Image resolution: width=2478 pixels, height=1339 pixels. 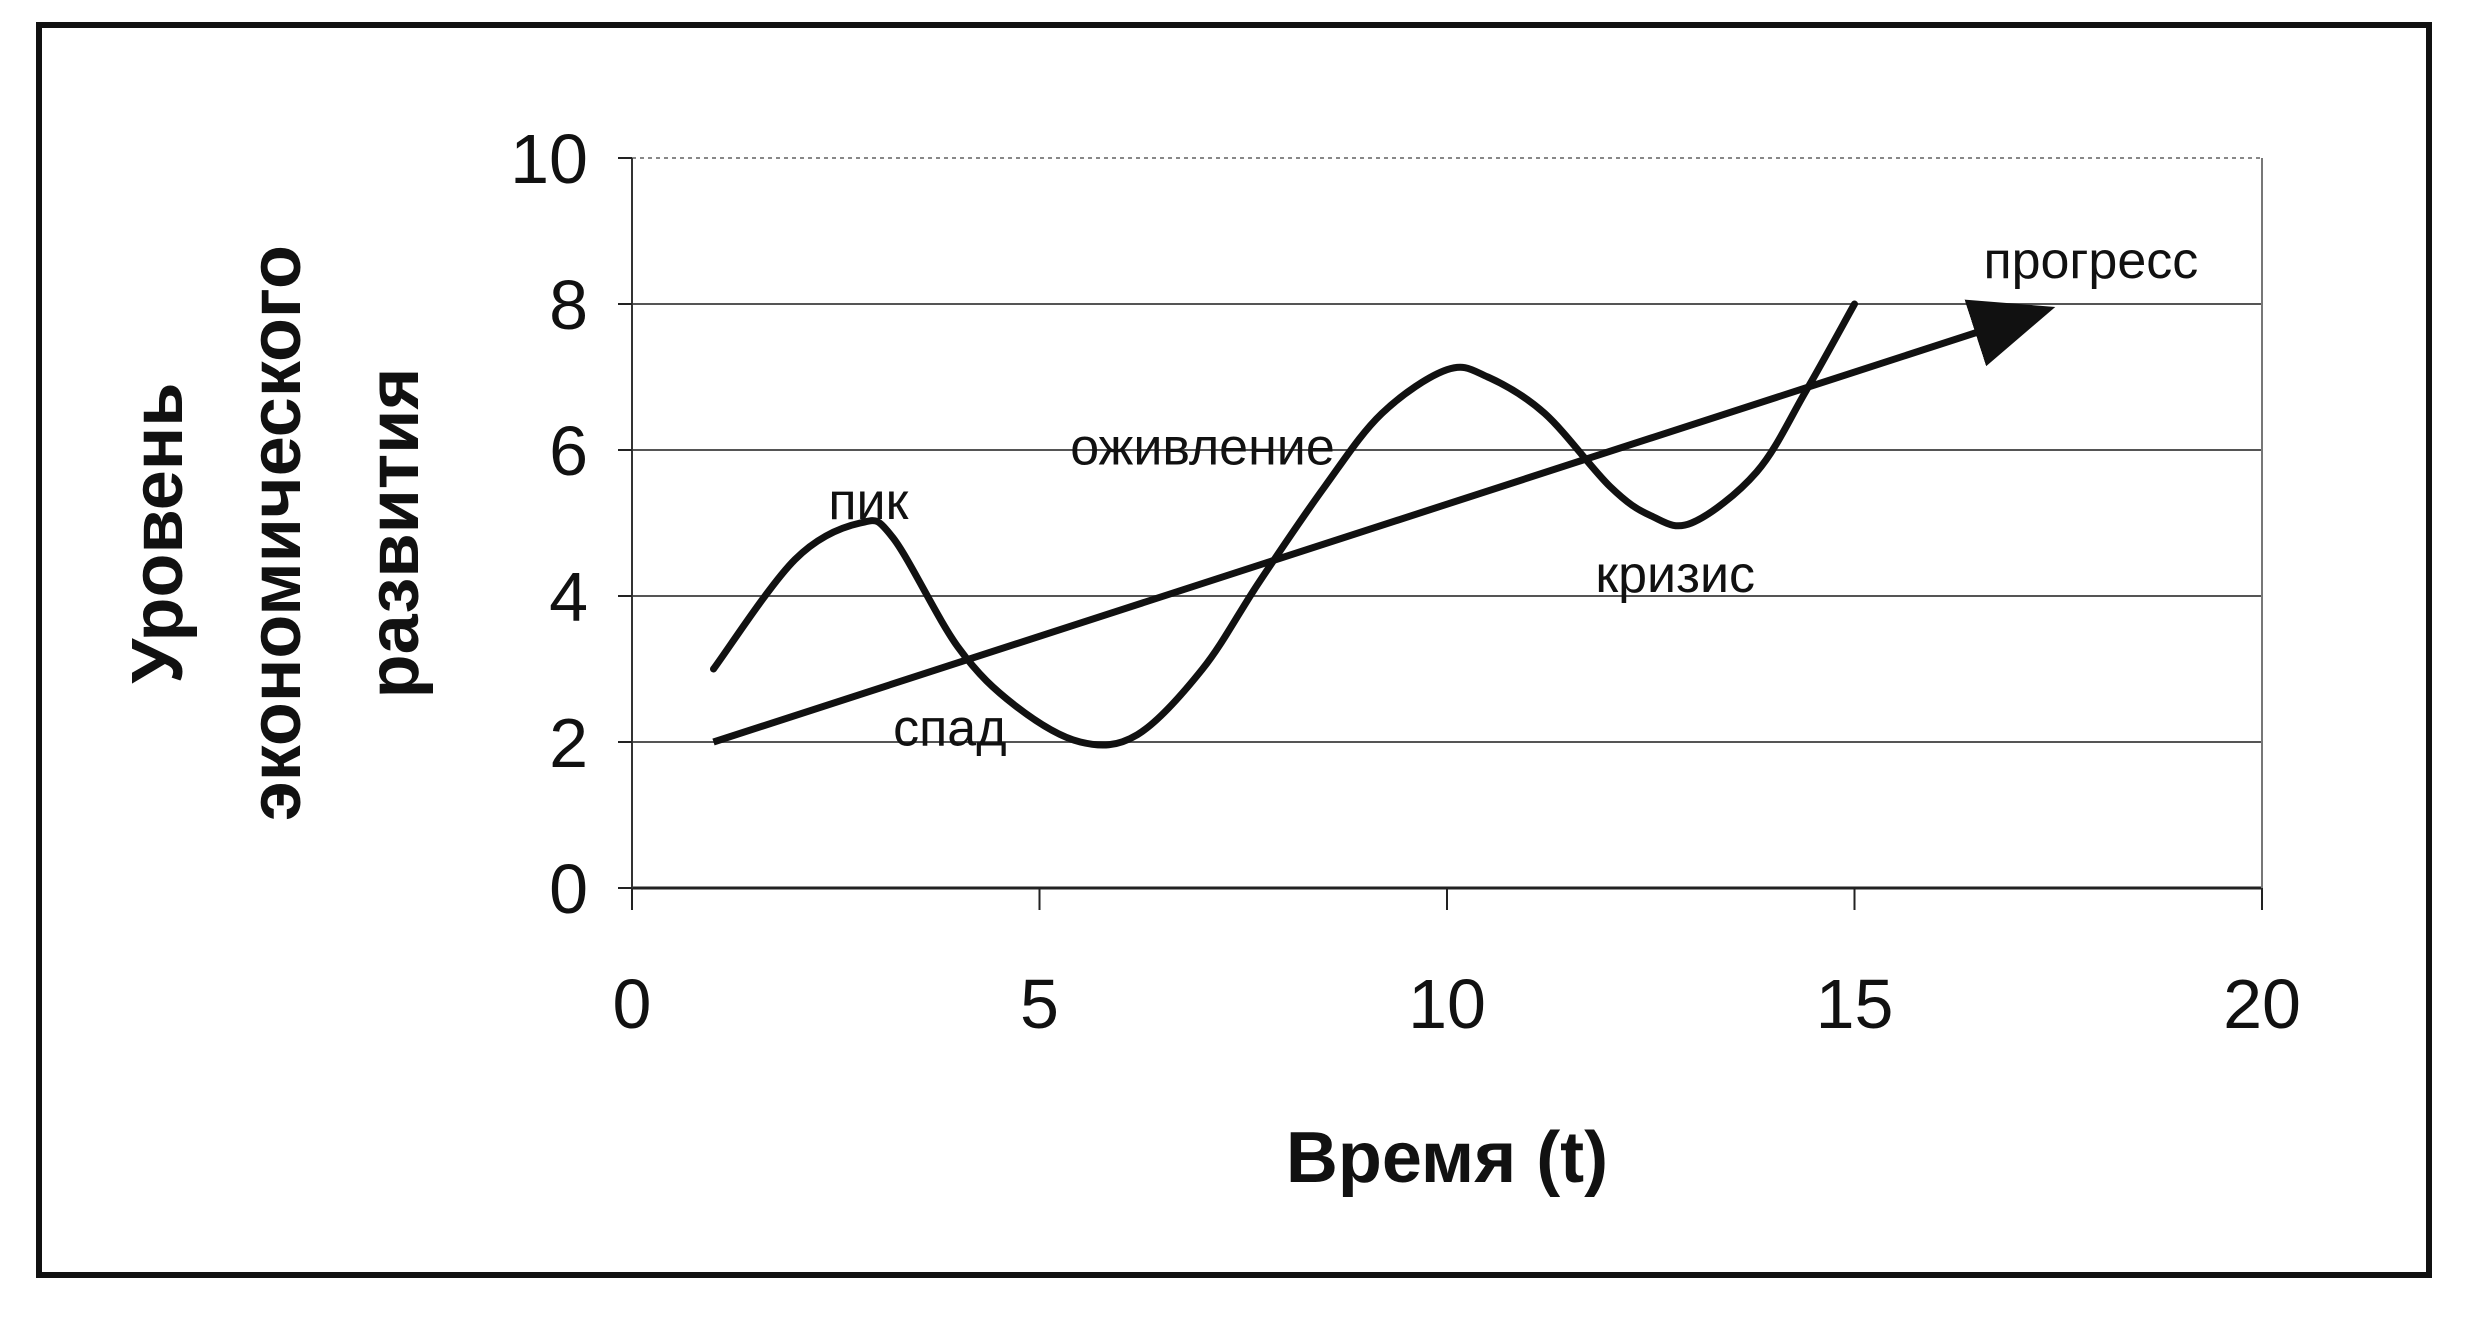 I want to click on y-axis-title-line: Уровень, so click(x=158, y=532).